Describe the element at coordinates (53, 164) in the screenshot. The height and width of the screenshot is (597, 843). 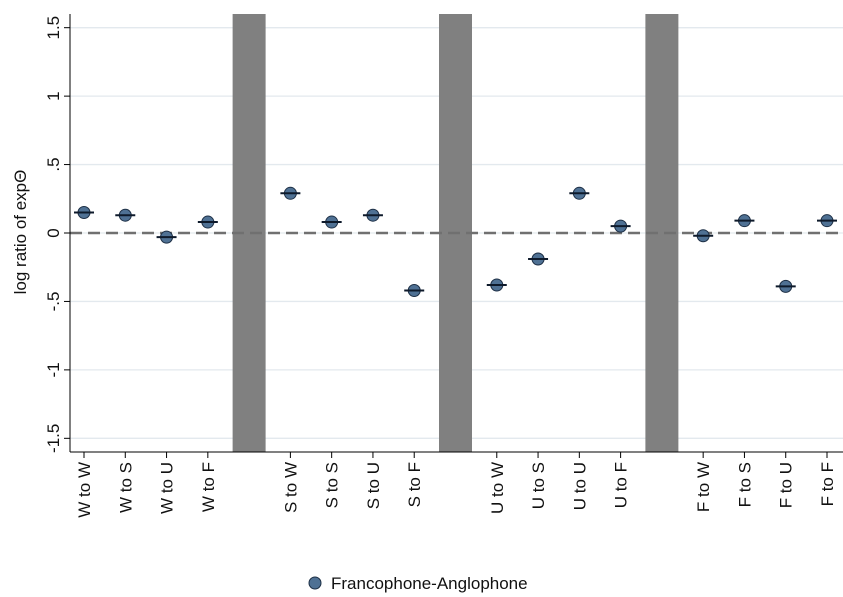
I see `y-tick-label: .5` at that location.